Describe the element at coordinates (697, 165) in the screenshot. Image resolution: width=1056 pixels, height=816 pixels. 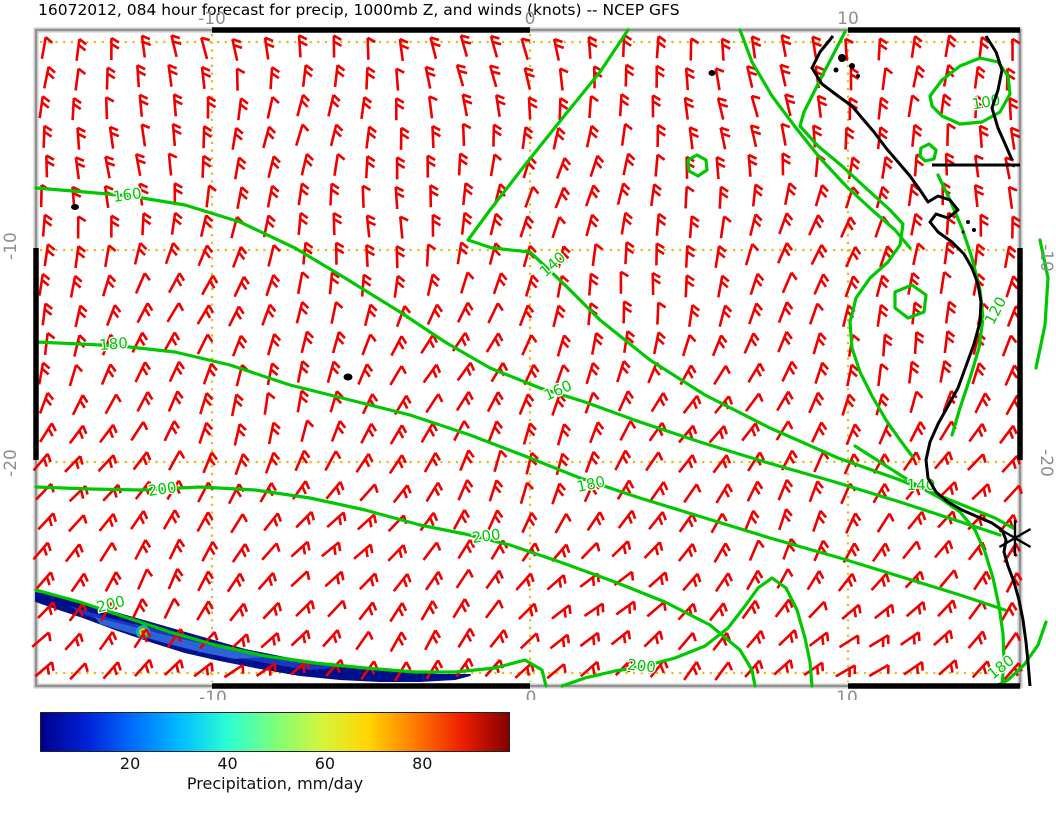
I see `contour-120-path` at that location.